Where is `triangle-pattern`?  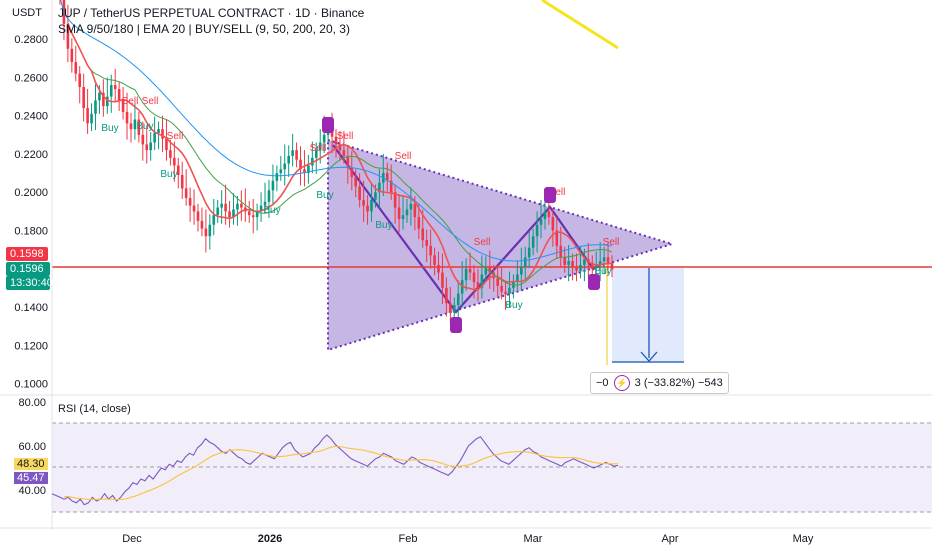 triangle-pattern is located at coordinates (501, 245).